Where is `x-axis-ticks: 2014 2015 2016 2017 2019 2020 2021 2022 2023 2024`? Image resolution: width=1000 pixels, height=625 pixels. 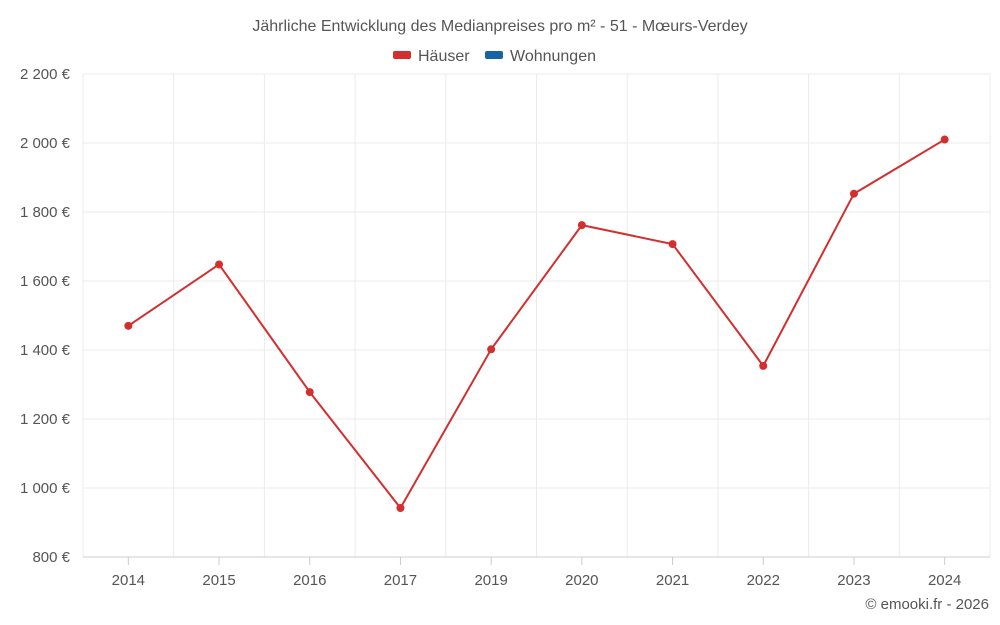
x-axis-ticks: 2014 2015 2016 2017 2019 2020 2021 2022 2023 2024 is located at coordinates (536, 573).